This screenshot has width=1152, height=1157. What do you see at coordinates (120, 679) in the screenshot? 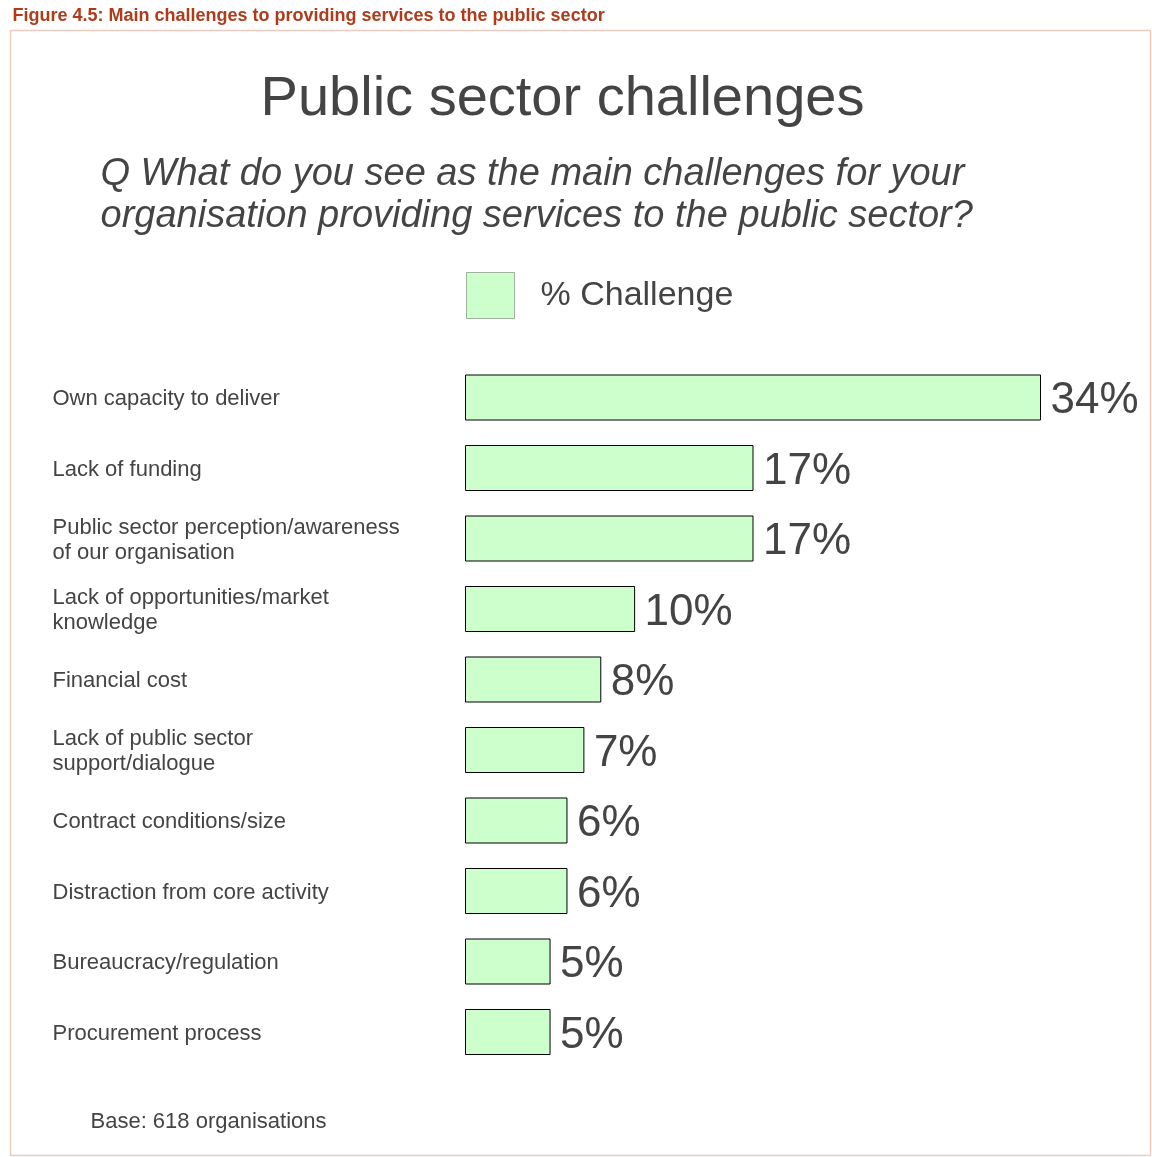
I see `y-tick-label: Financial cost` at bounding box center [120, 679].